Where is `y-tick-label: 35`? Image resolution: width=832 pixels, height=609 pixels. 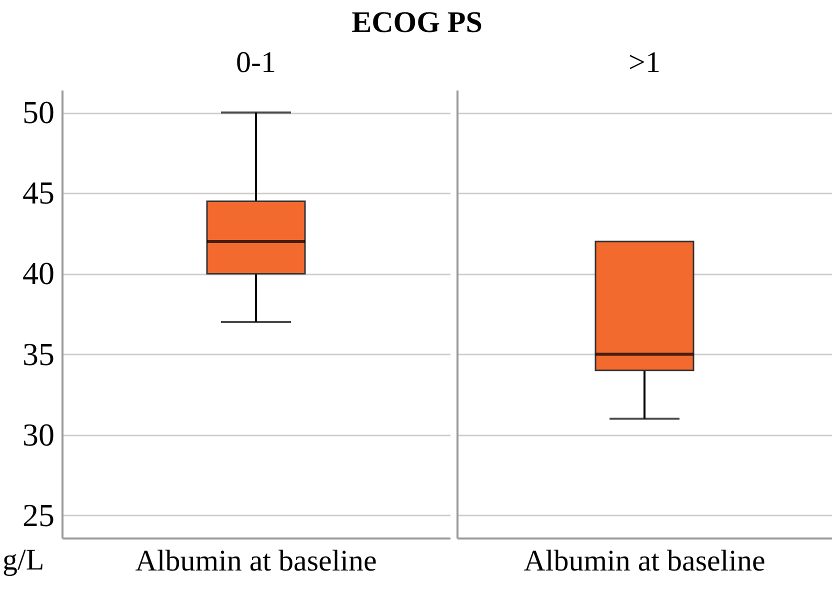 y-tick-label: 35 is located at coordinates (38, 354).